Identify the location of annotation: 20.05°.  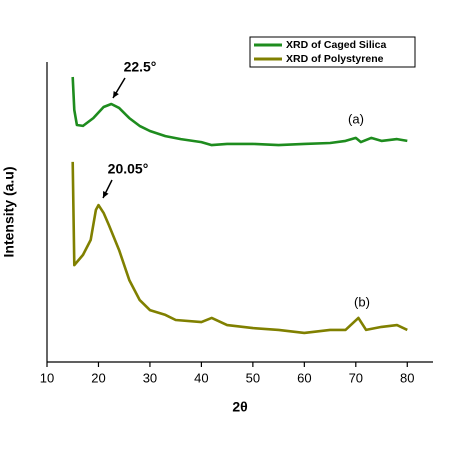
(128, 169).